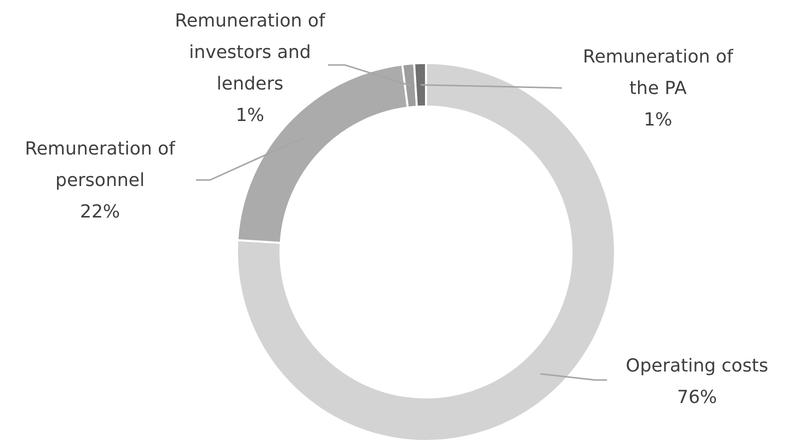 The height and width of the screenshot is (447, 797). I want to click on slice-label: Remuneration of investors and lenders, so click(250, 52).